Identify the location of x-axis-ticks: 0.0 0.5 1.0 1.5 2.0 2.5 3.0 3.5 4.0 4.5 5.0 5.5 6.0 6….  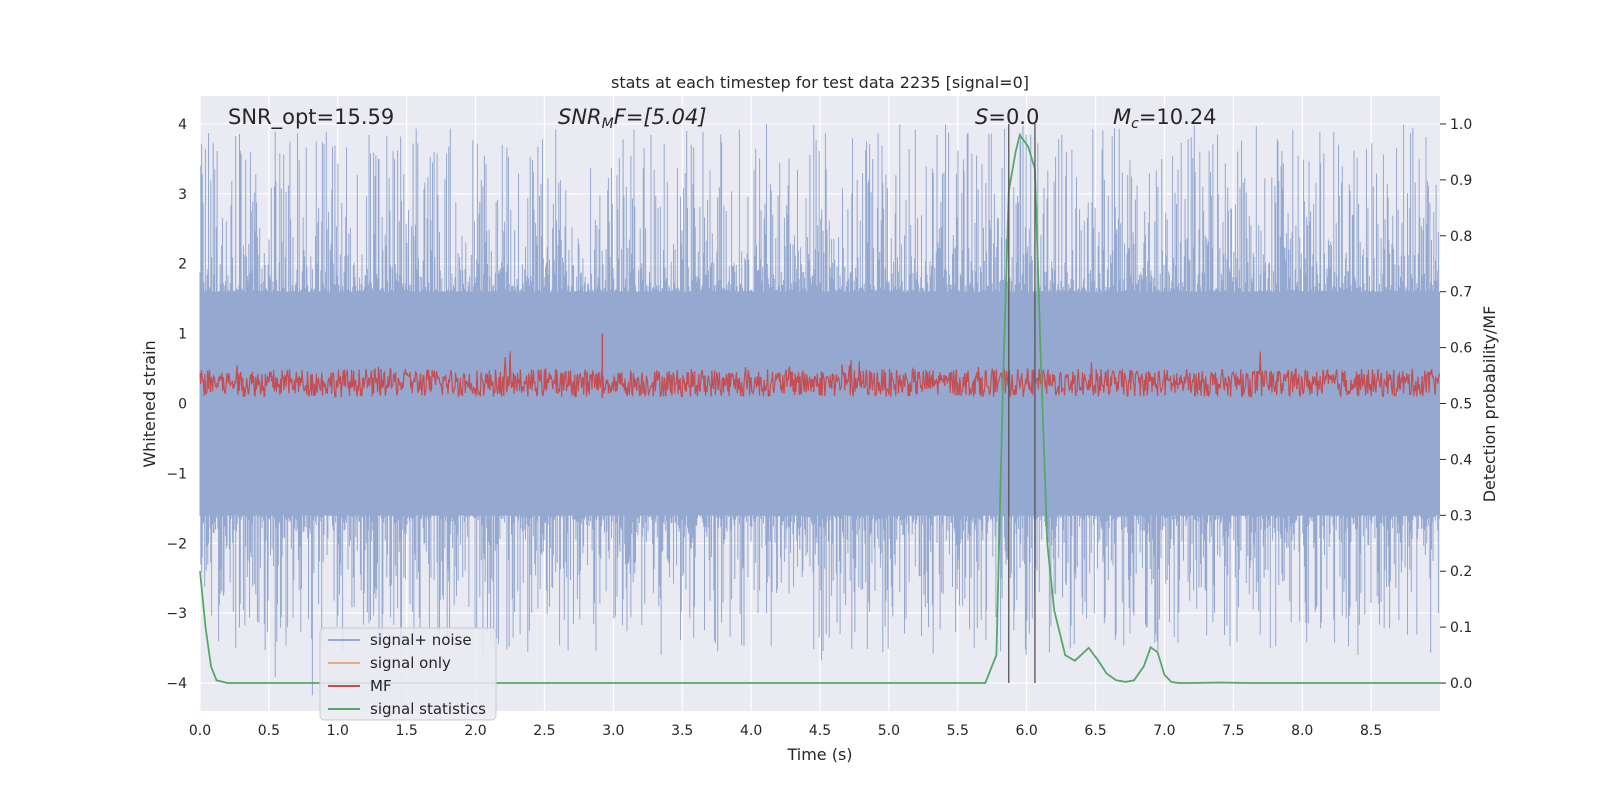
(785, 731).